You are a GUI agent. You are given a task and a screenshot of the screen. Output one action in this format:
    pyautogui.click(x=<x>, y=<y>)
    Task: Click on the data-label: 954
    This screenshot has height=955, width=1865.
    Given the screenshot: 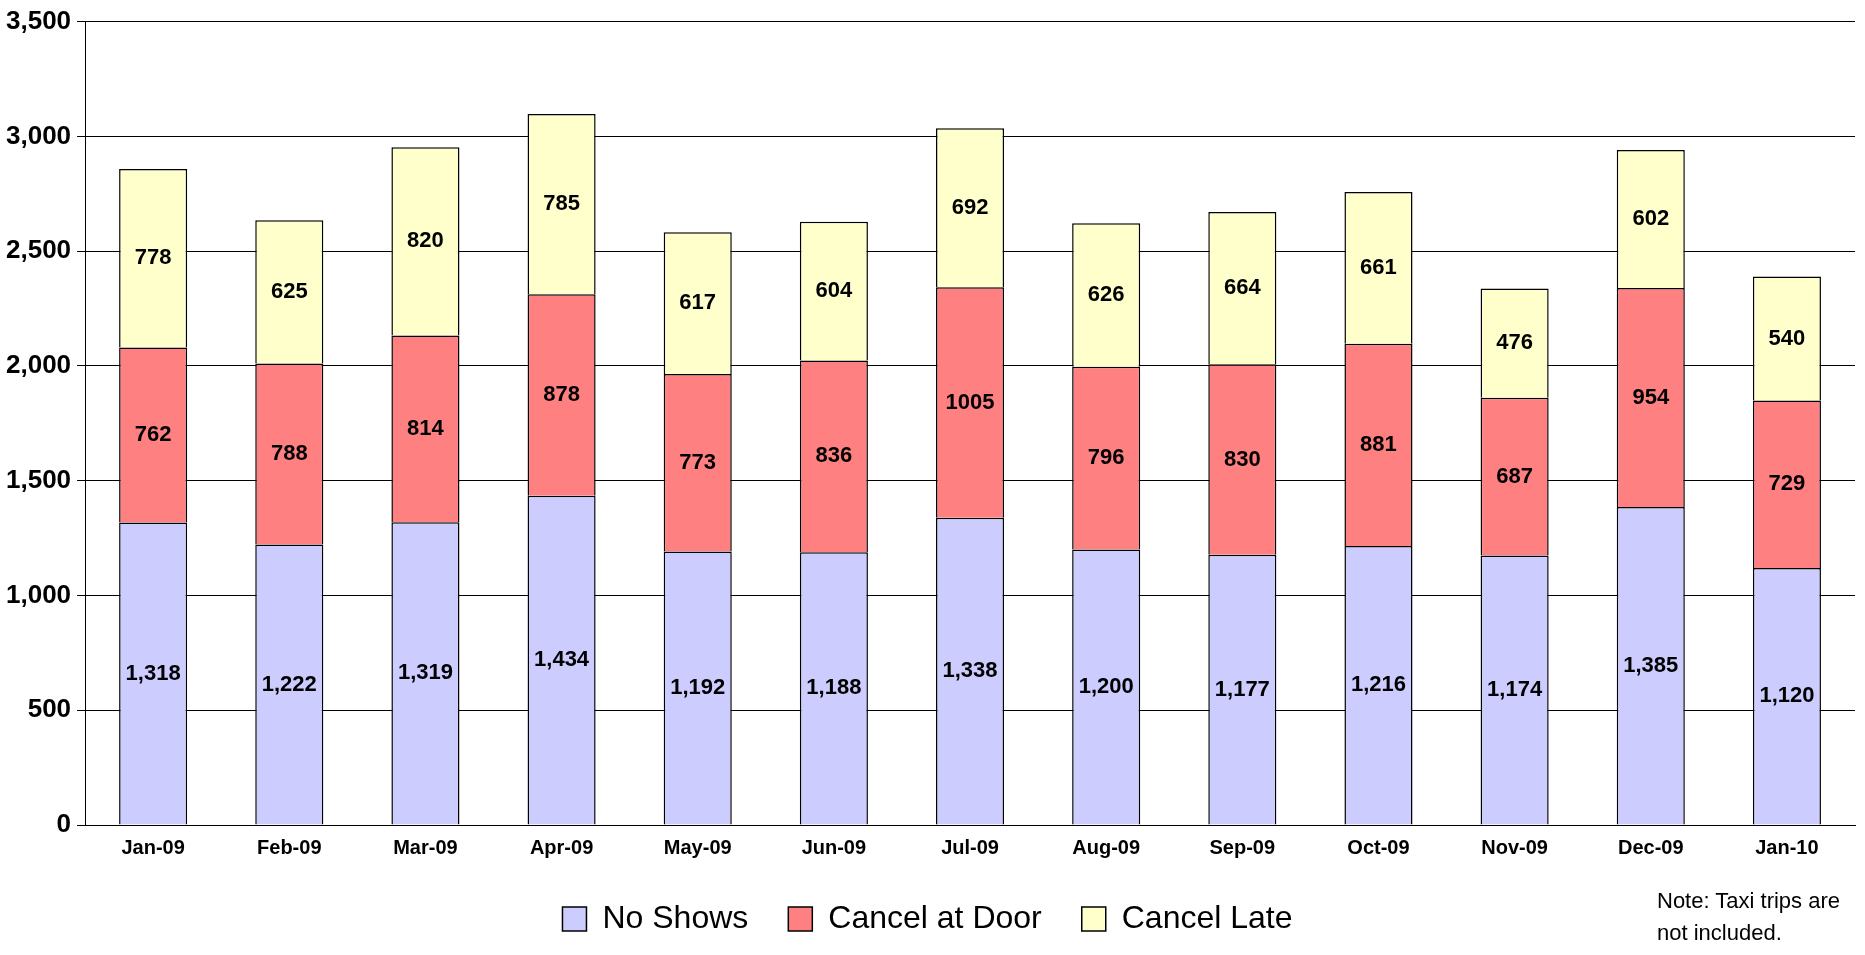 What is the action you would take?
    pyautogui.click(x=1651, y=396)
    